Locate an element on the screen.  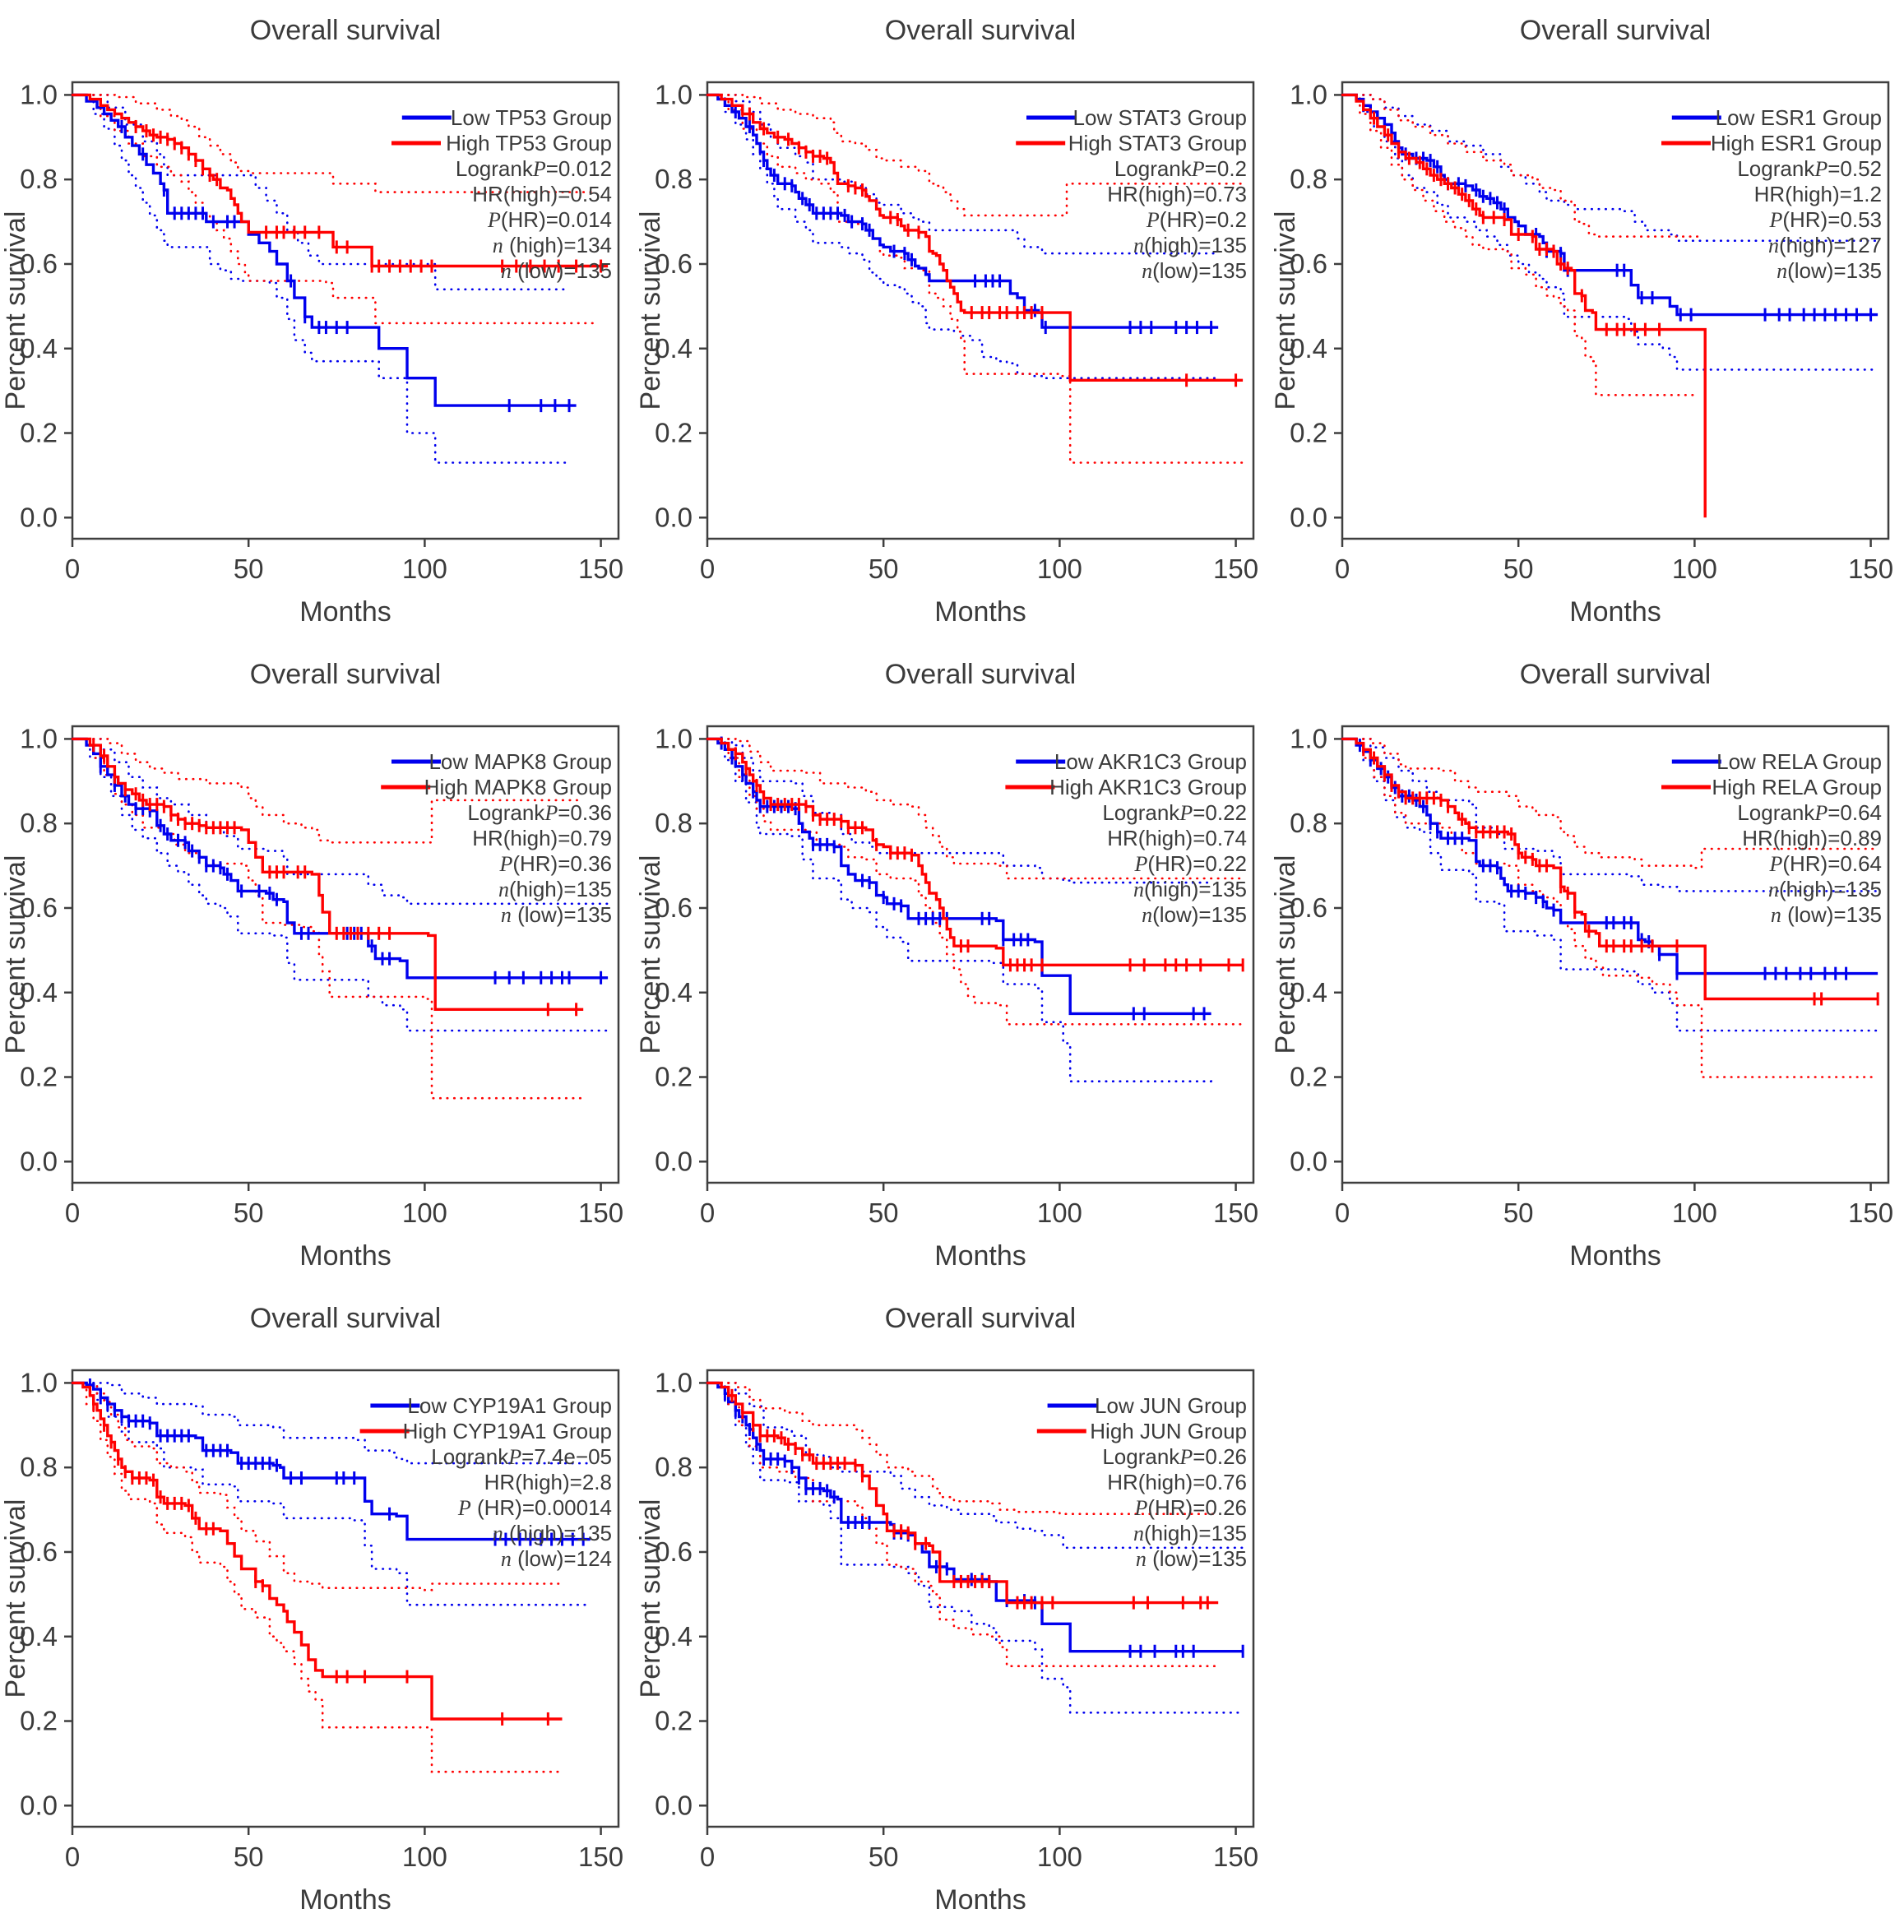
stat-line: LogrankP=7.4e−05 is located at coordinates (521, 1456).